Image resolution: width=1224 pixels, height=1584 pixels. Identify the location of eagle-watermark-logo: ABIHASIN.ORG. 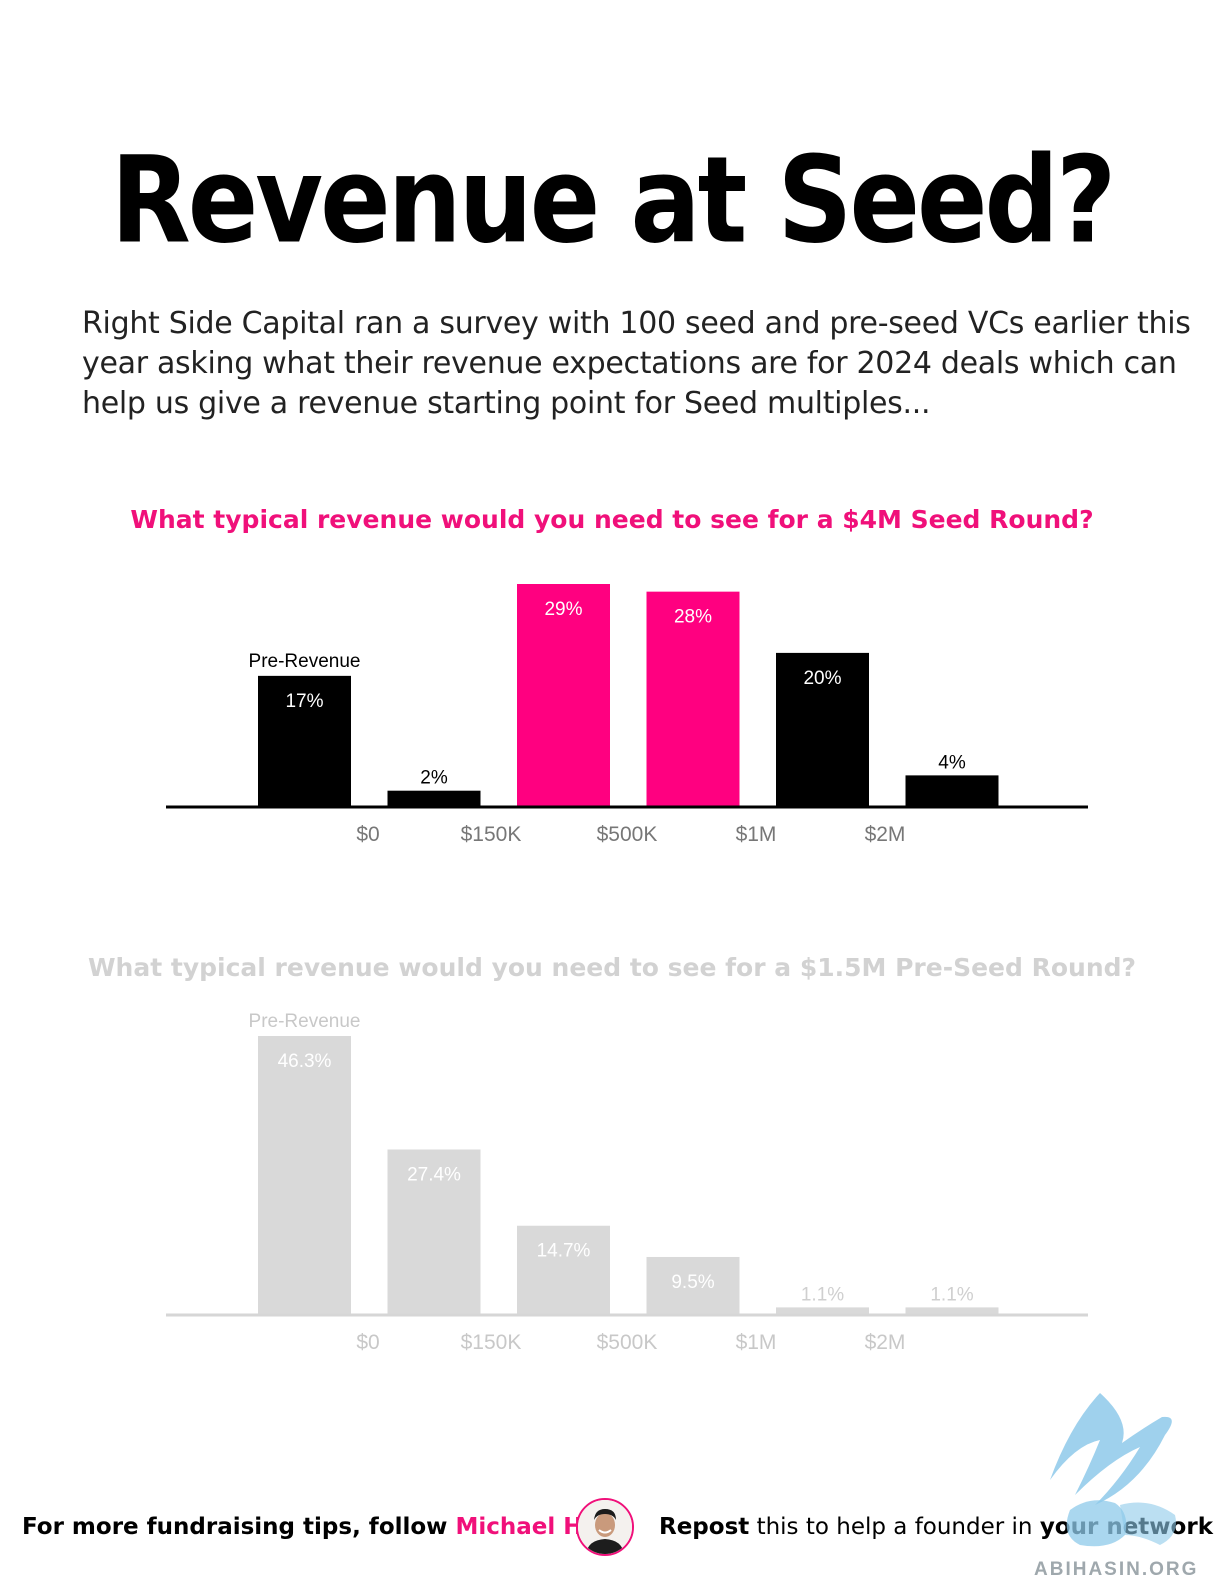
(1116, 1486).